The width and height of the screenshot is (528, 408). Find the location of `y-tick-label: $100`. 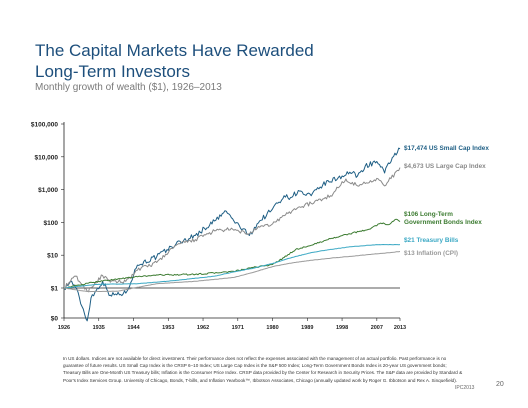

y-tick-label: $100 is located at coordinates (51, 223).